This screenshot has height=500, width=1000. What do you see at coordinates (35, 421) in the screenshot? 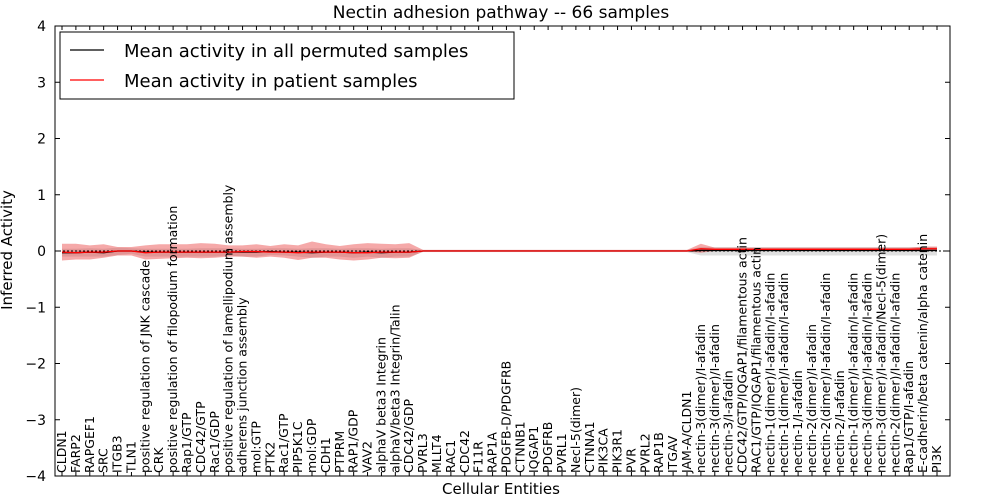
I see `y-tick-label: −3` at bounding box center [35, 421].